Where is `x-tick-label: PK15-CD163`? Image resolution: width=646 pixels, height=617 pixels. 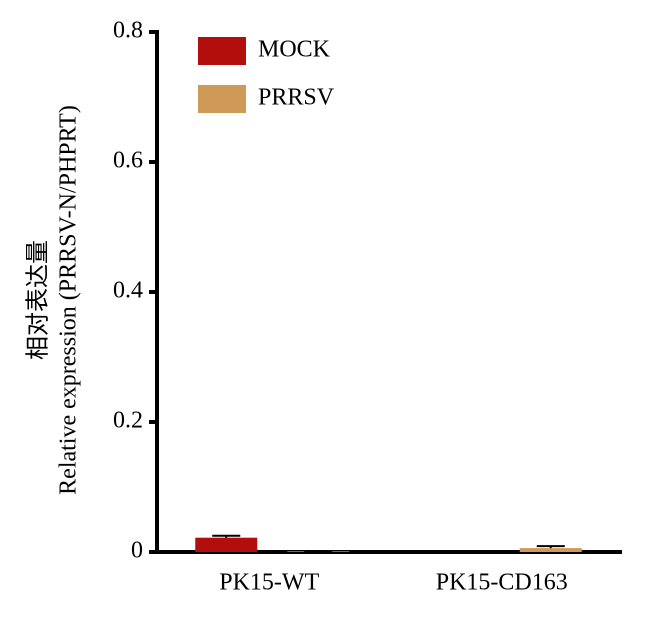
x-tick-label: PK15-CD163 is located at coordinates (502, 583).